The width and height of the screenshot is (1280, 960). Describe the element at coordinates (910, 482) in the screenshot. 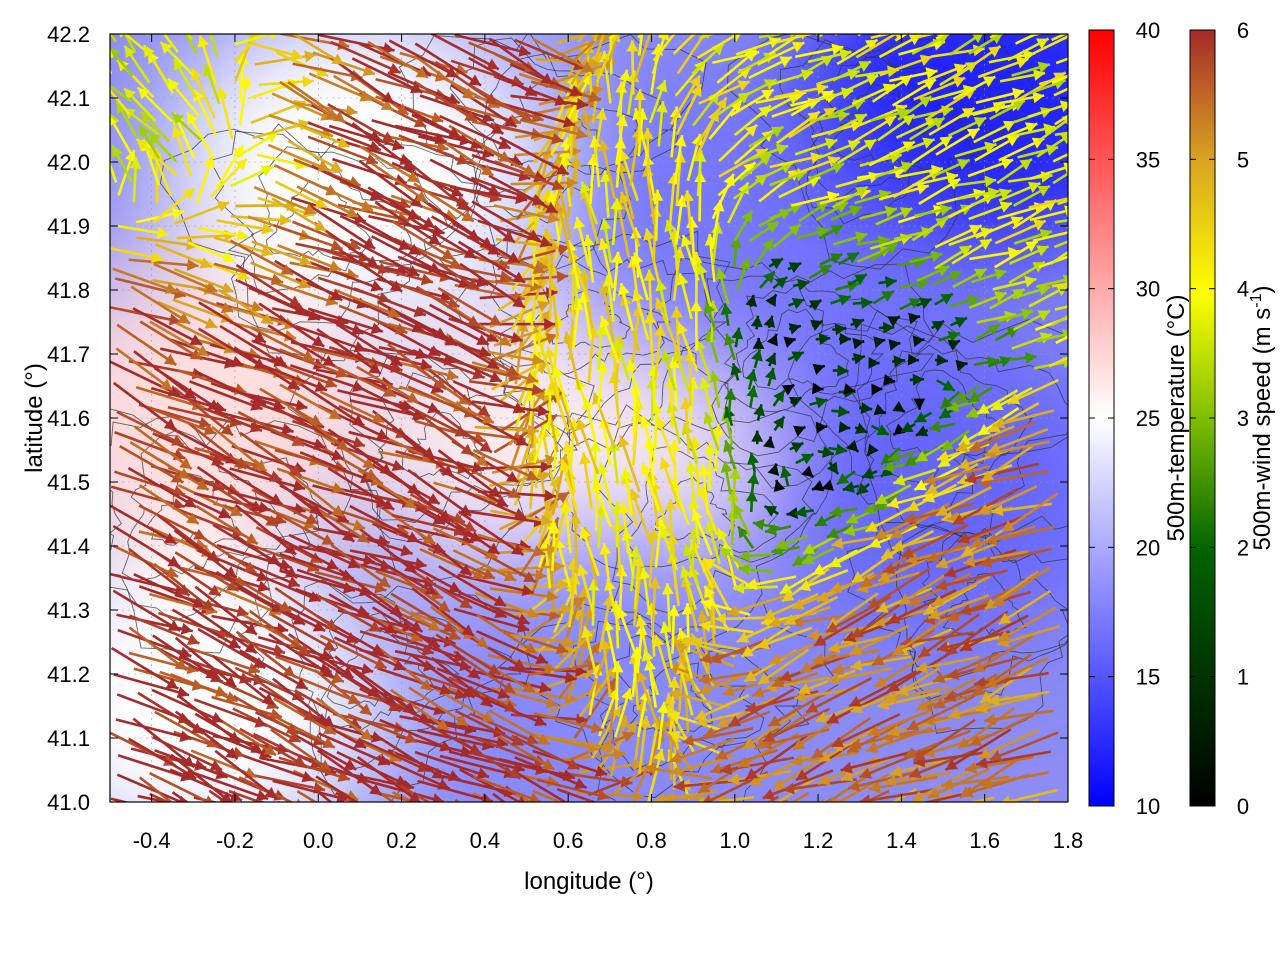

I see `temperature-patch` at that location.